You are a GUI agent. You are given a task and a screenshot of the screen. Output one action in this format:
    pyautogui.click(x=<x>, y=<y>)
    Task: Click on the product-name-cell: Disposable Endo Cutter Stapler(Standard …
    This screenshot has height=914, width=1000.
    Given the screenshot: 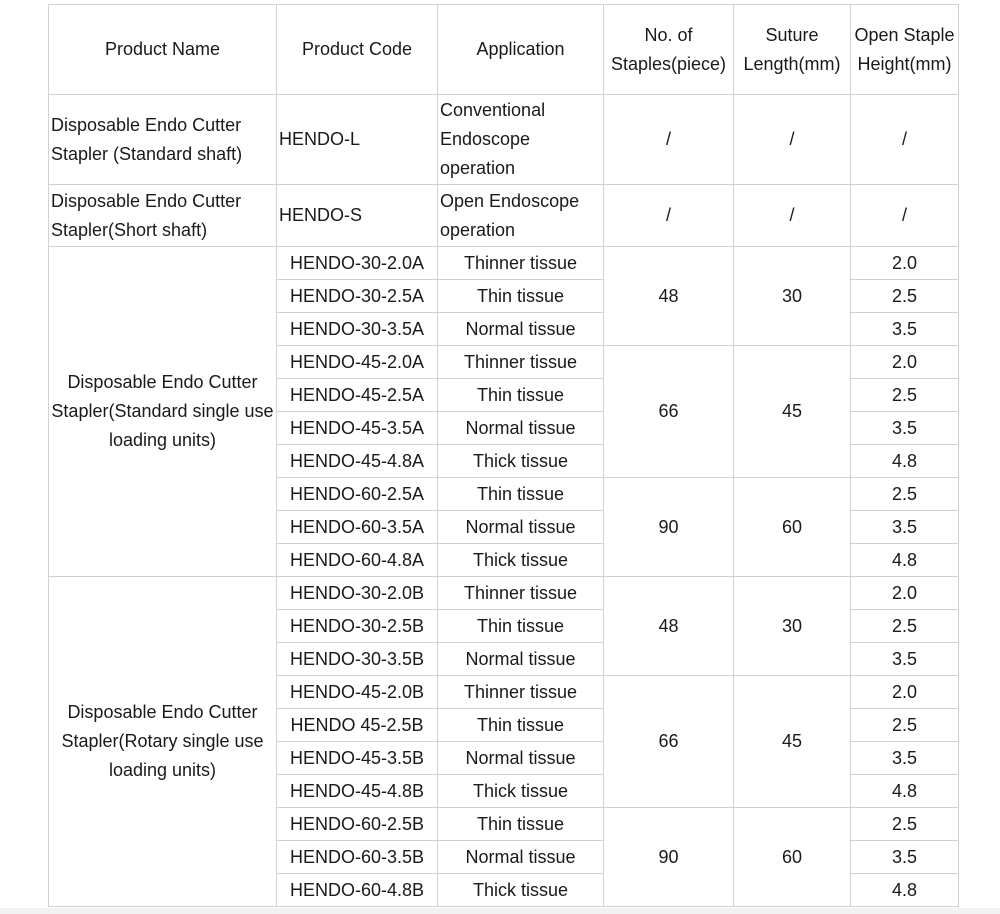 What is the action you would take?
    pyautogui.click(x=162, y=411)
    